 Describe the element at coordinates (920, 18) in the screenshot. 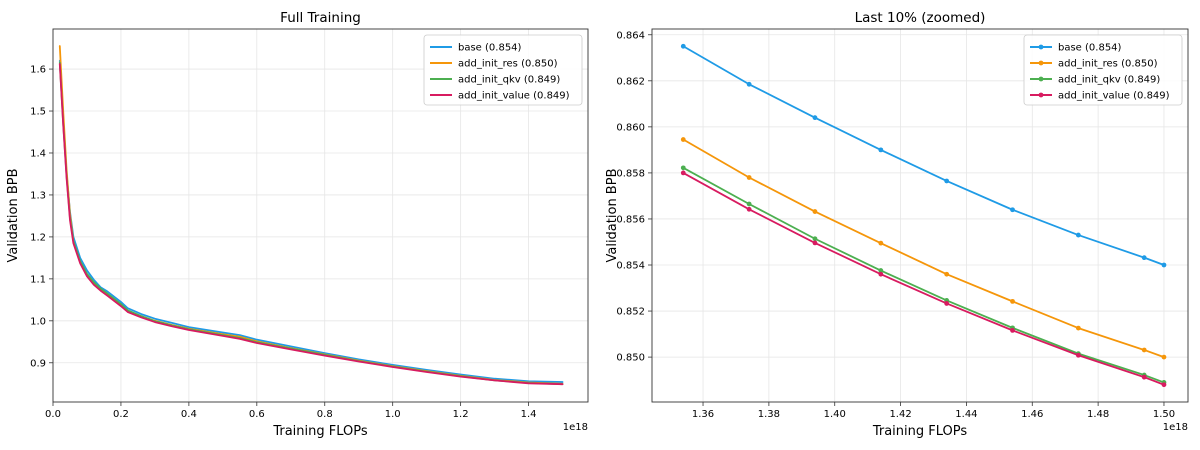

I see `chart-title: Last 10% (zoomed)` at that location.